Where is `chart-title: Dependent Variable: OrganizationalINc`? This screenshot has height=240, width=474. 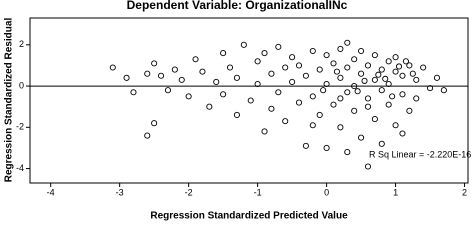 chart-title: Dependent Variable: OrganizationalINc is located at coordinates (237, 6).